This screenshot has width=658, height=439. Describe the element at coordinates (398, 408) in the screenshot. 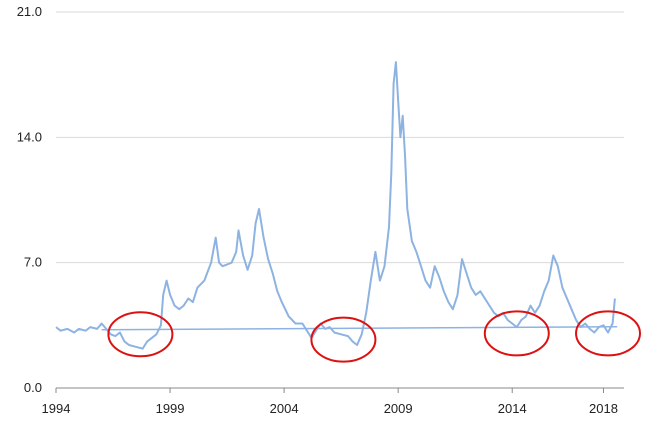

I see `x-tick-label: 2009` at that location.